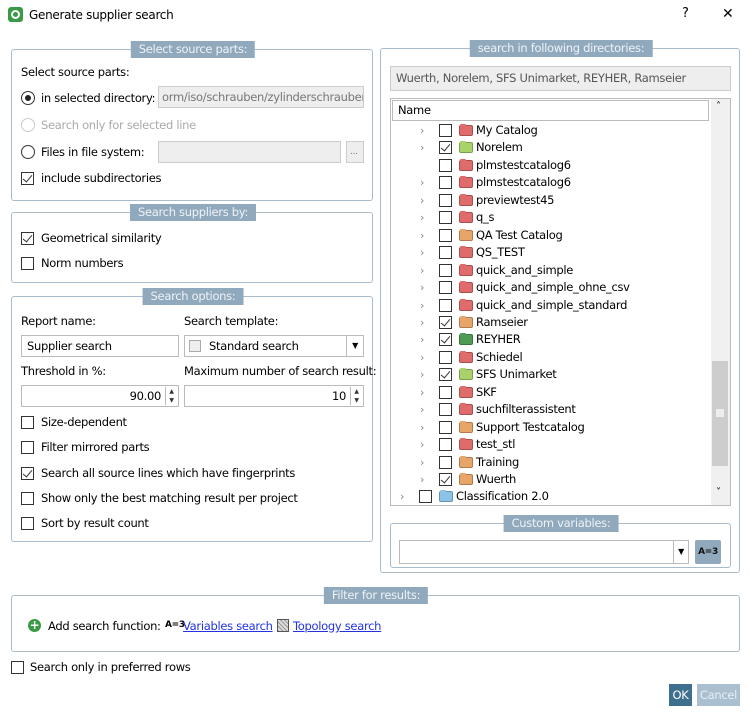 The height and width of the screenshot is (716, 750). What do you see at coordinates (27, 238) in the screenshot?
I see `geometrical-similarity-checkbox` at bounding box center [27, 238].